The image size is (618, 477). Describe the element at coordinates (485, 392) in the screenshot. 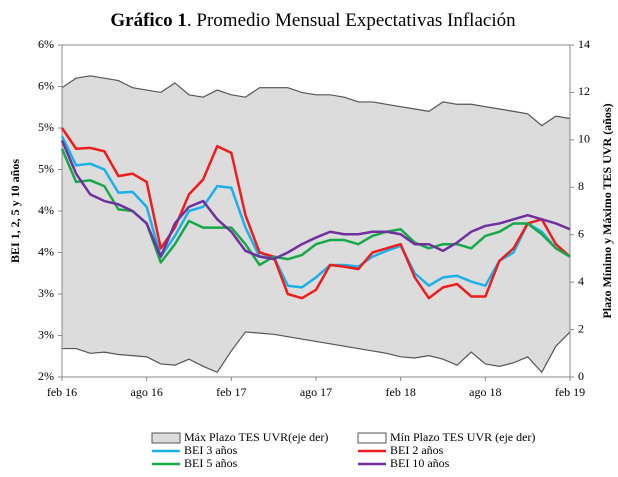

I see `x-tick-label: ago 18` at that location.